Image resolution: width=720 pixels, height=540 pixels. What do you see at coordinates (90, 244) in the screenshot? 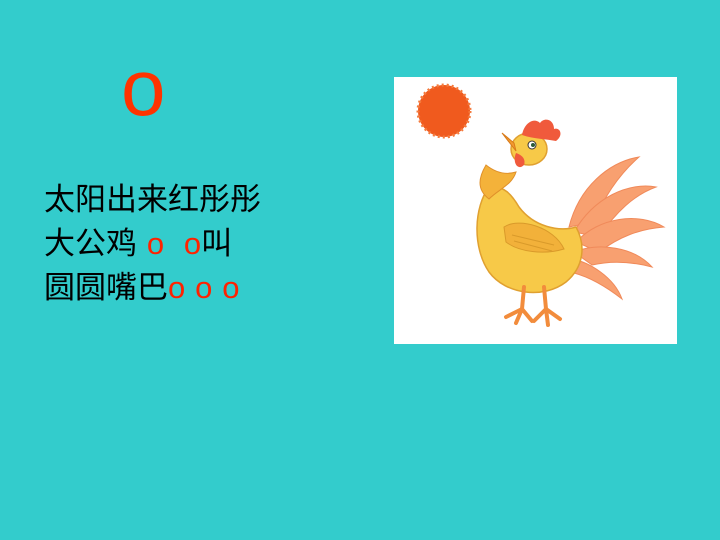
I see `poem-line-2-text: 大公鸡` at bounding box center [90, 244].